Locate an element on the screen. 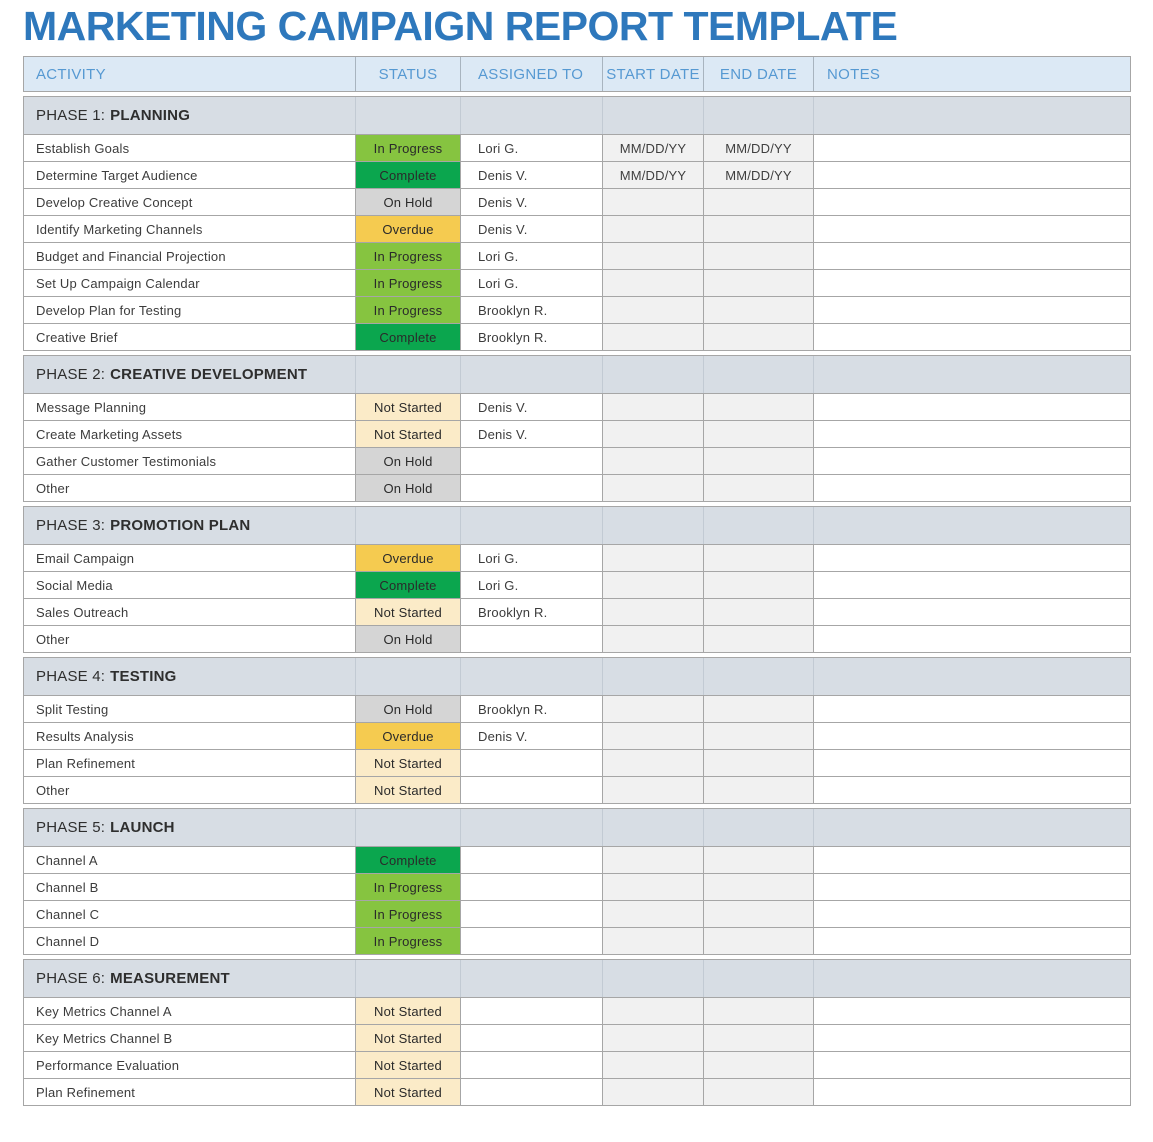  activity-cell: Budget and Financial Projection is located at coordinates (190, 256).